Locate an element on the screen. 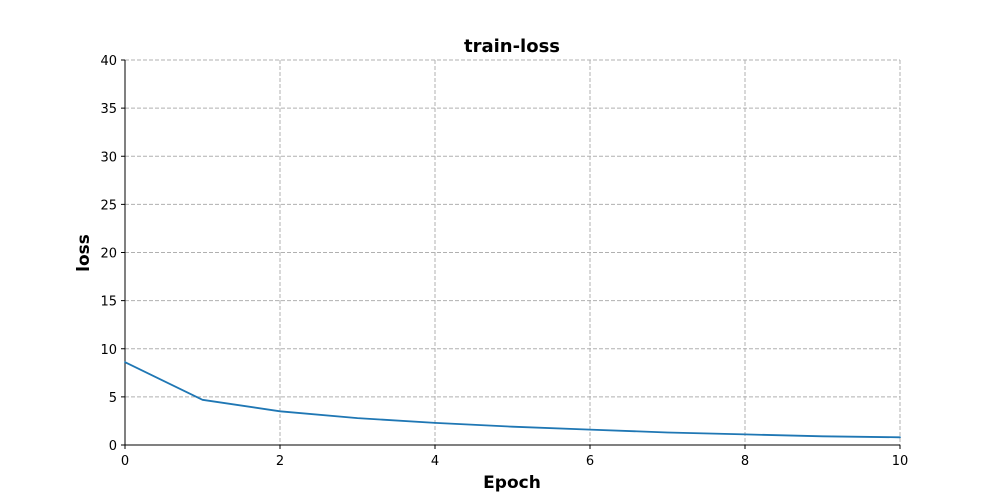 This screenshot has height=500, width=1000. x-tick-label: 8 is located at coordinates (745, 461).